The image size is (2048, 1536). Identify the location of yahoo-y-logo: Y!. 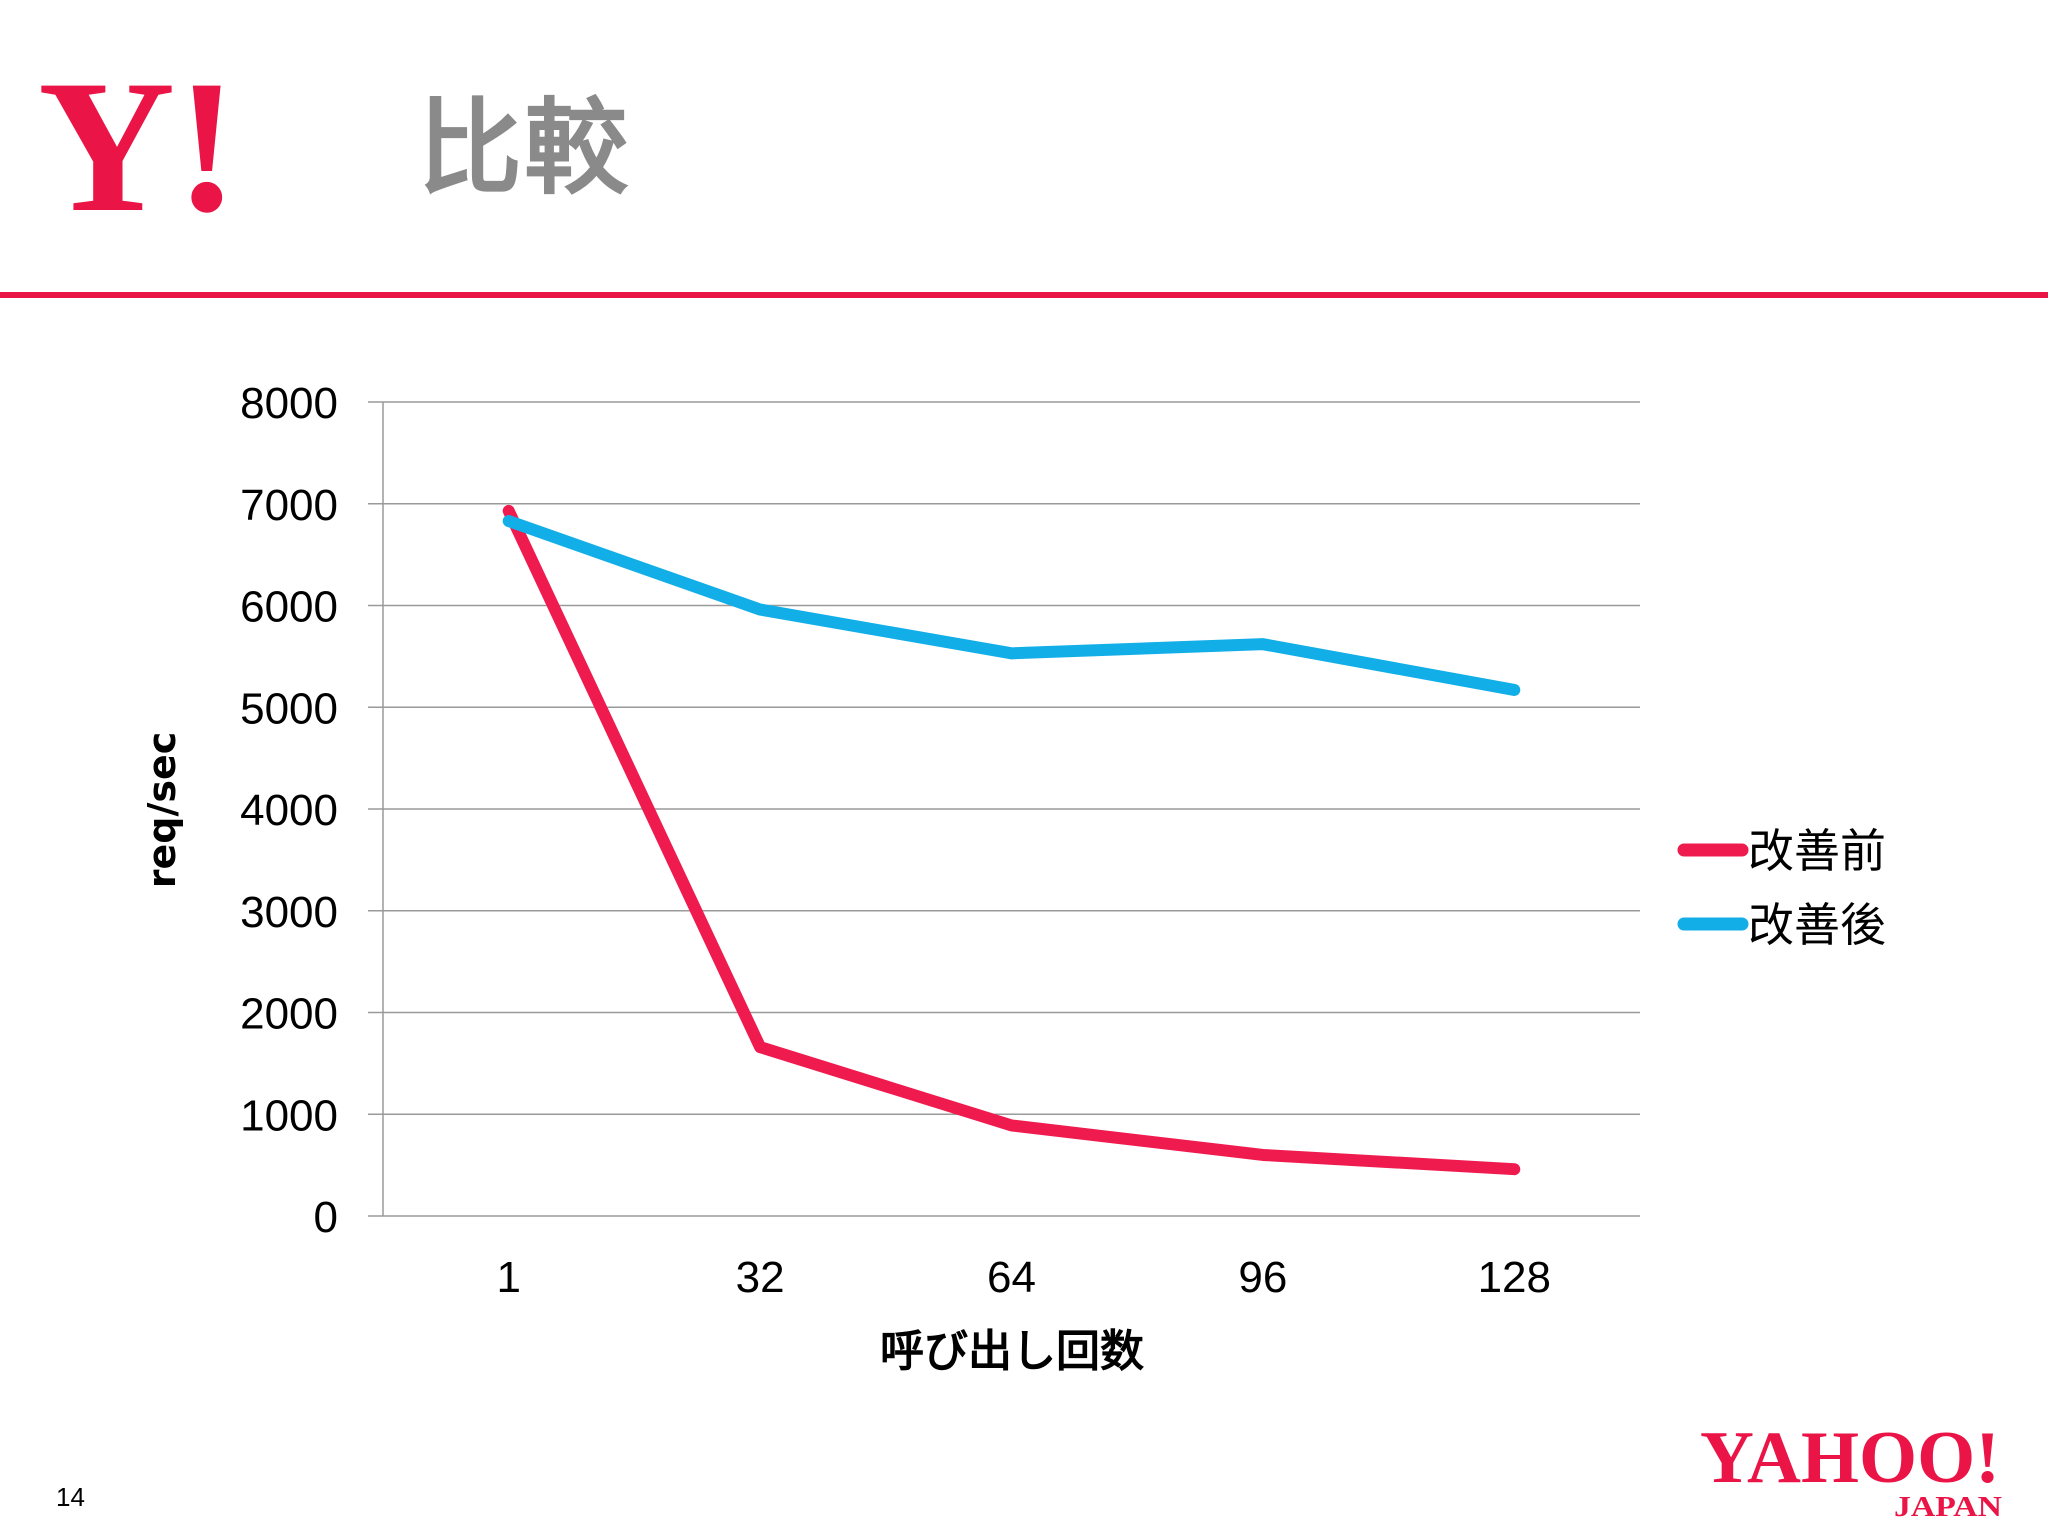
(138, 142).